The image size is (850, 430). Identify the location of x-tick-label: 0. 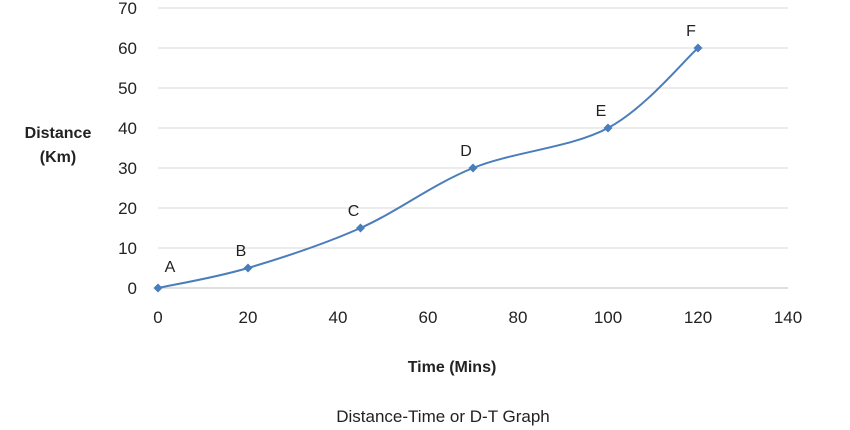
(157, 317).